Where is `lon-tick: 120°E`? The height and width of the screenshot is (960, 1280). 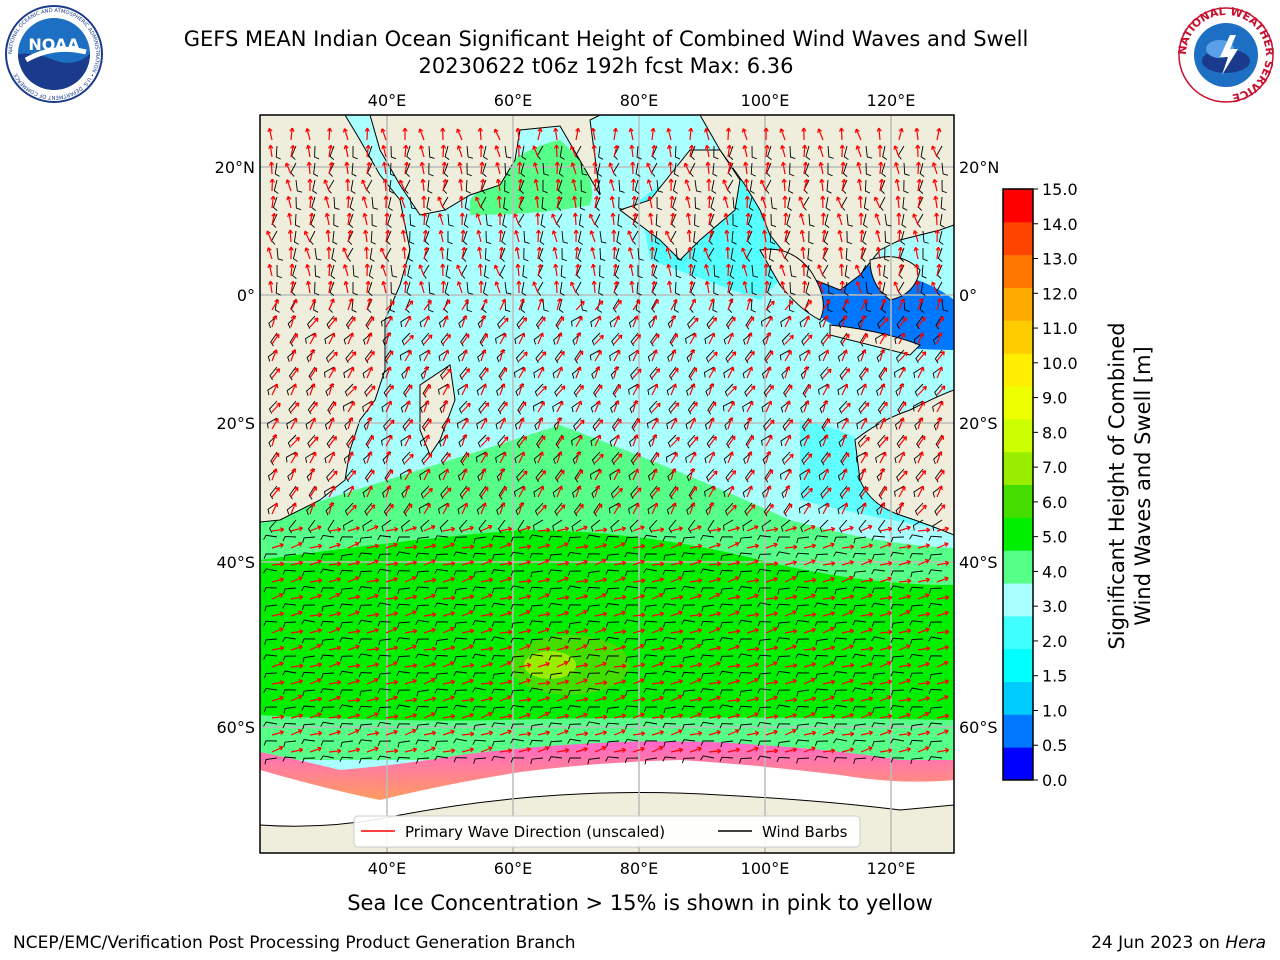
lon-tick: 120°E is located at coordinates (891, 100).